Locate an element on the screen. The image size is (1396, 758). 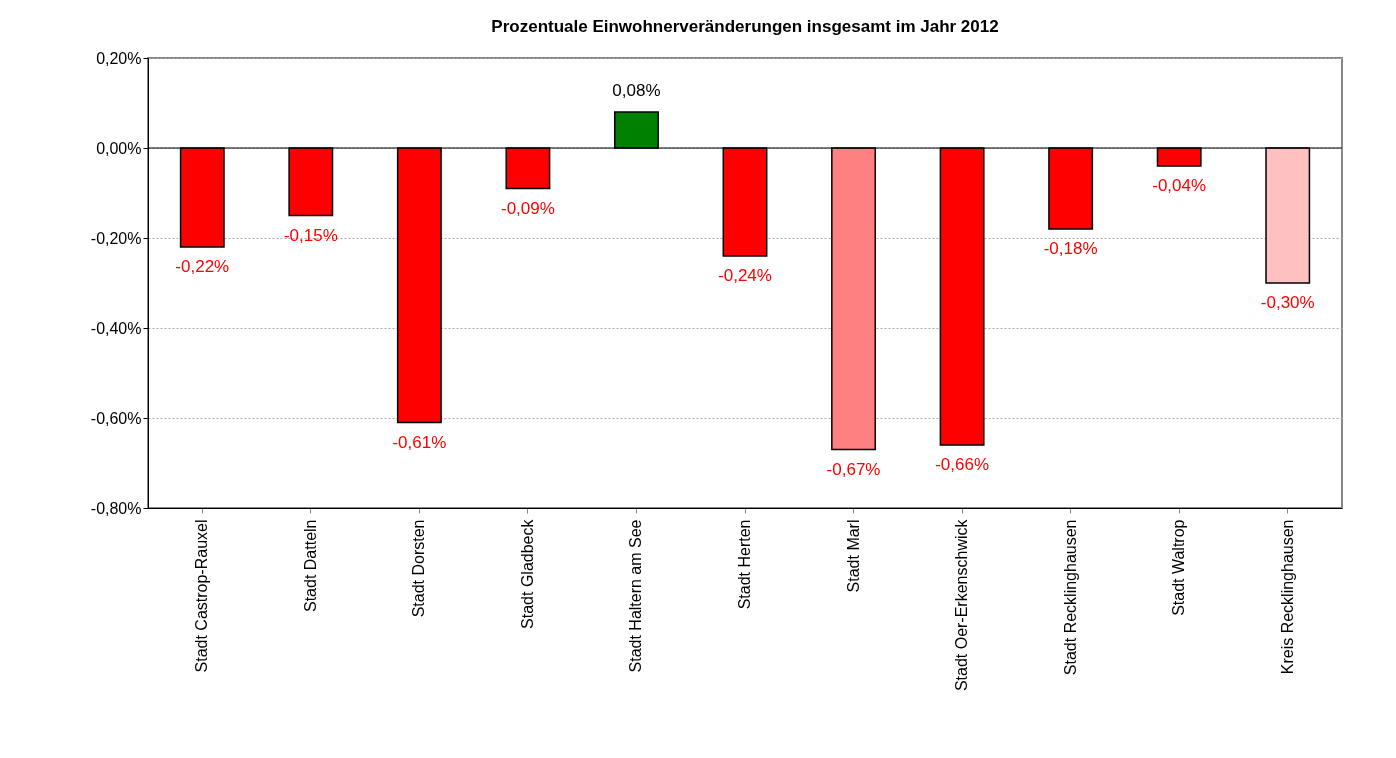
data-label: -0,15% is located at coordinates (310, 235).